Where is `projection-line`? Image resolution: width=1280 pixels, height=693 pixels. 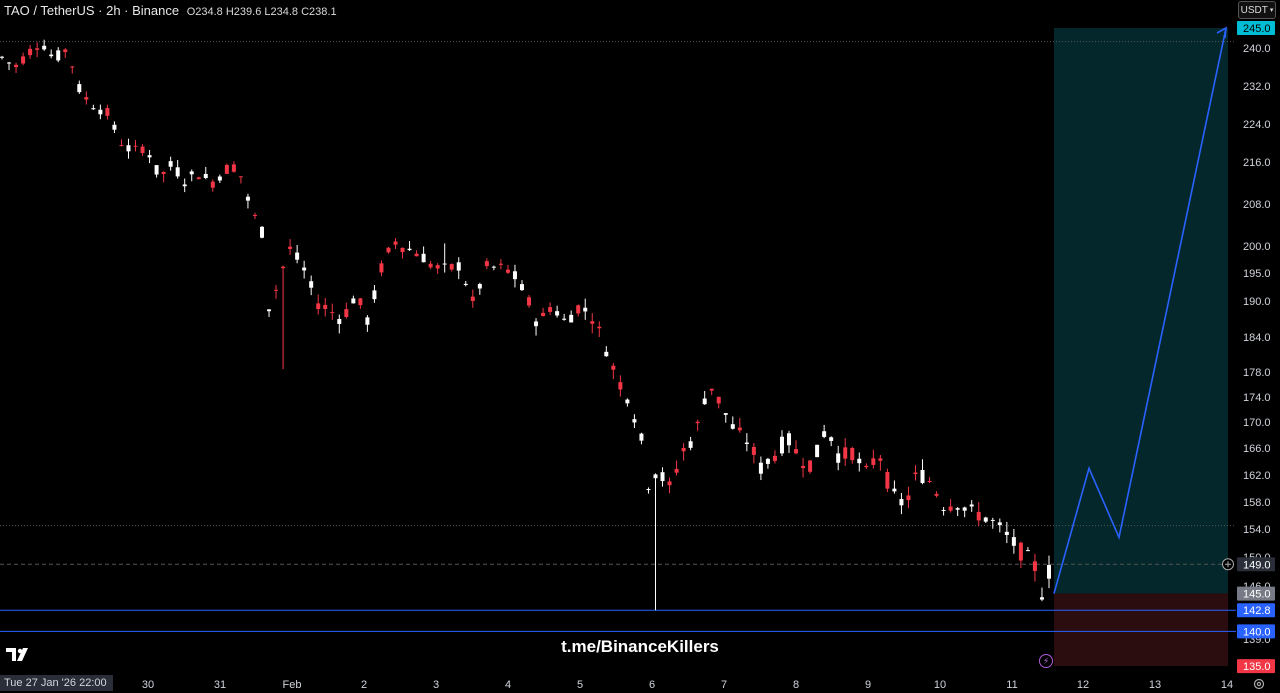 projection-line is located at coordinates (1140, 310).